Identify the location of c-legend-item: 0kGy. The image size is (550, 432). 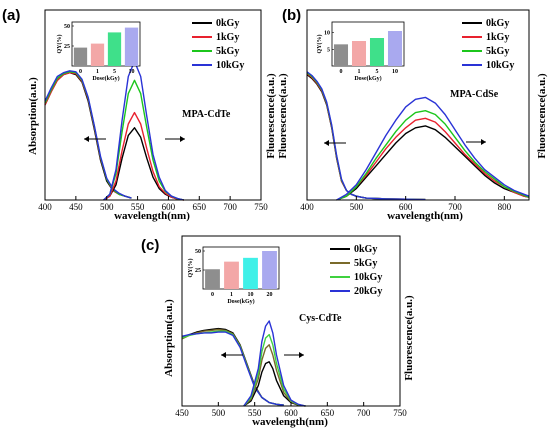
(365, 249).